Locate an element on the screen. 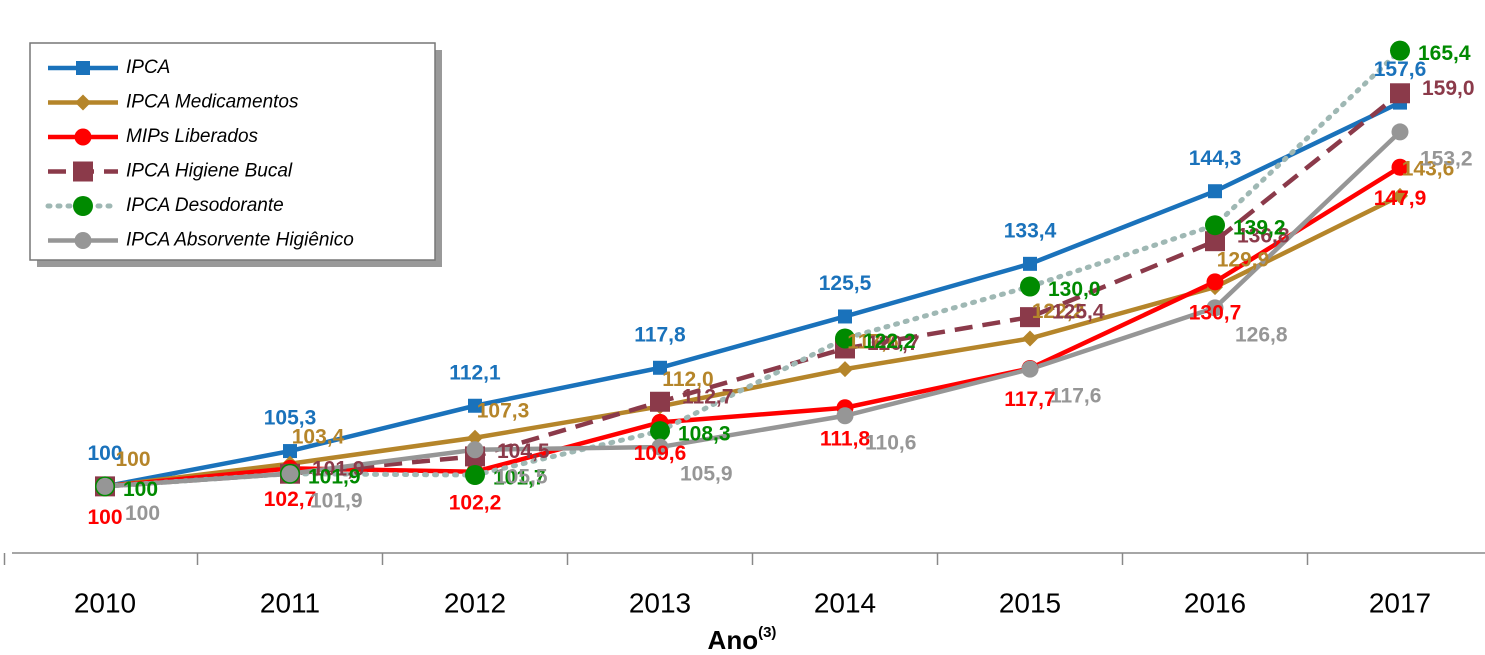 The width and height of the screenshot is (1485, 655). data-label: 126,8 is located at coordinates (1261, 334).